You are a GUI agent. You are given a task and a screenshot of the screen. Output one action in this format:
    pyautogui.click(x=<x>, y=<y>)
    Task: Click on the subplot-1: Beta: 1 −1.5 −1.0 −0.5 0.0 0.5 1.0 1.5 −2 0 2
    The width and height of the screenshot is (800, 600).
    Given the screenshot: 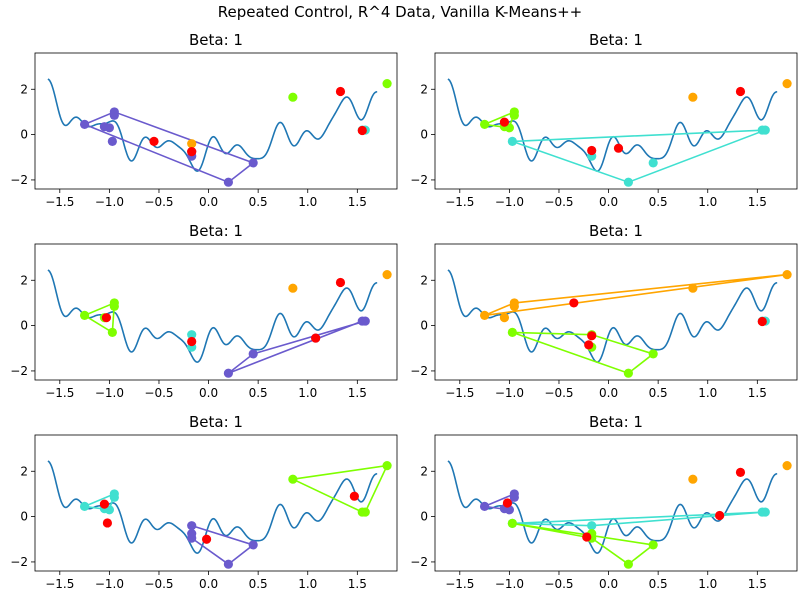 What is the action you would take?
    pyautogui.click(x=204, y=120)
    